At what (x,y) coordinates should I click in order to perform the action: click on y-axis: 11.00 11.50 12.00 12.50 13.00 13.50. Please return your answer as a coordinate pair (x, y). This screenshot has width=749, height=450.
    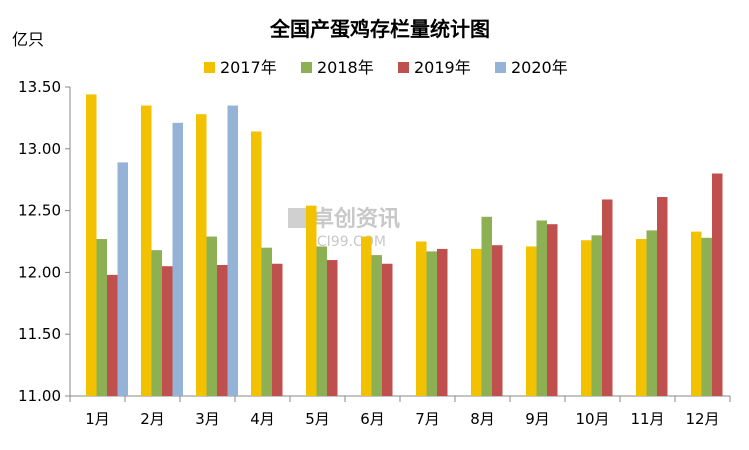
    Looking at the image, I should click on (44, 241).